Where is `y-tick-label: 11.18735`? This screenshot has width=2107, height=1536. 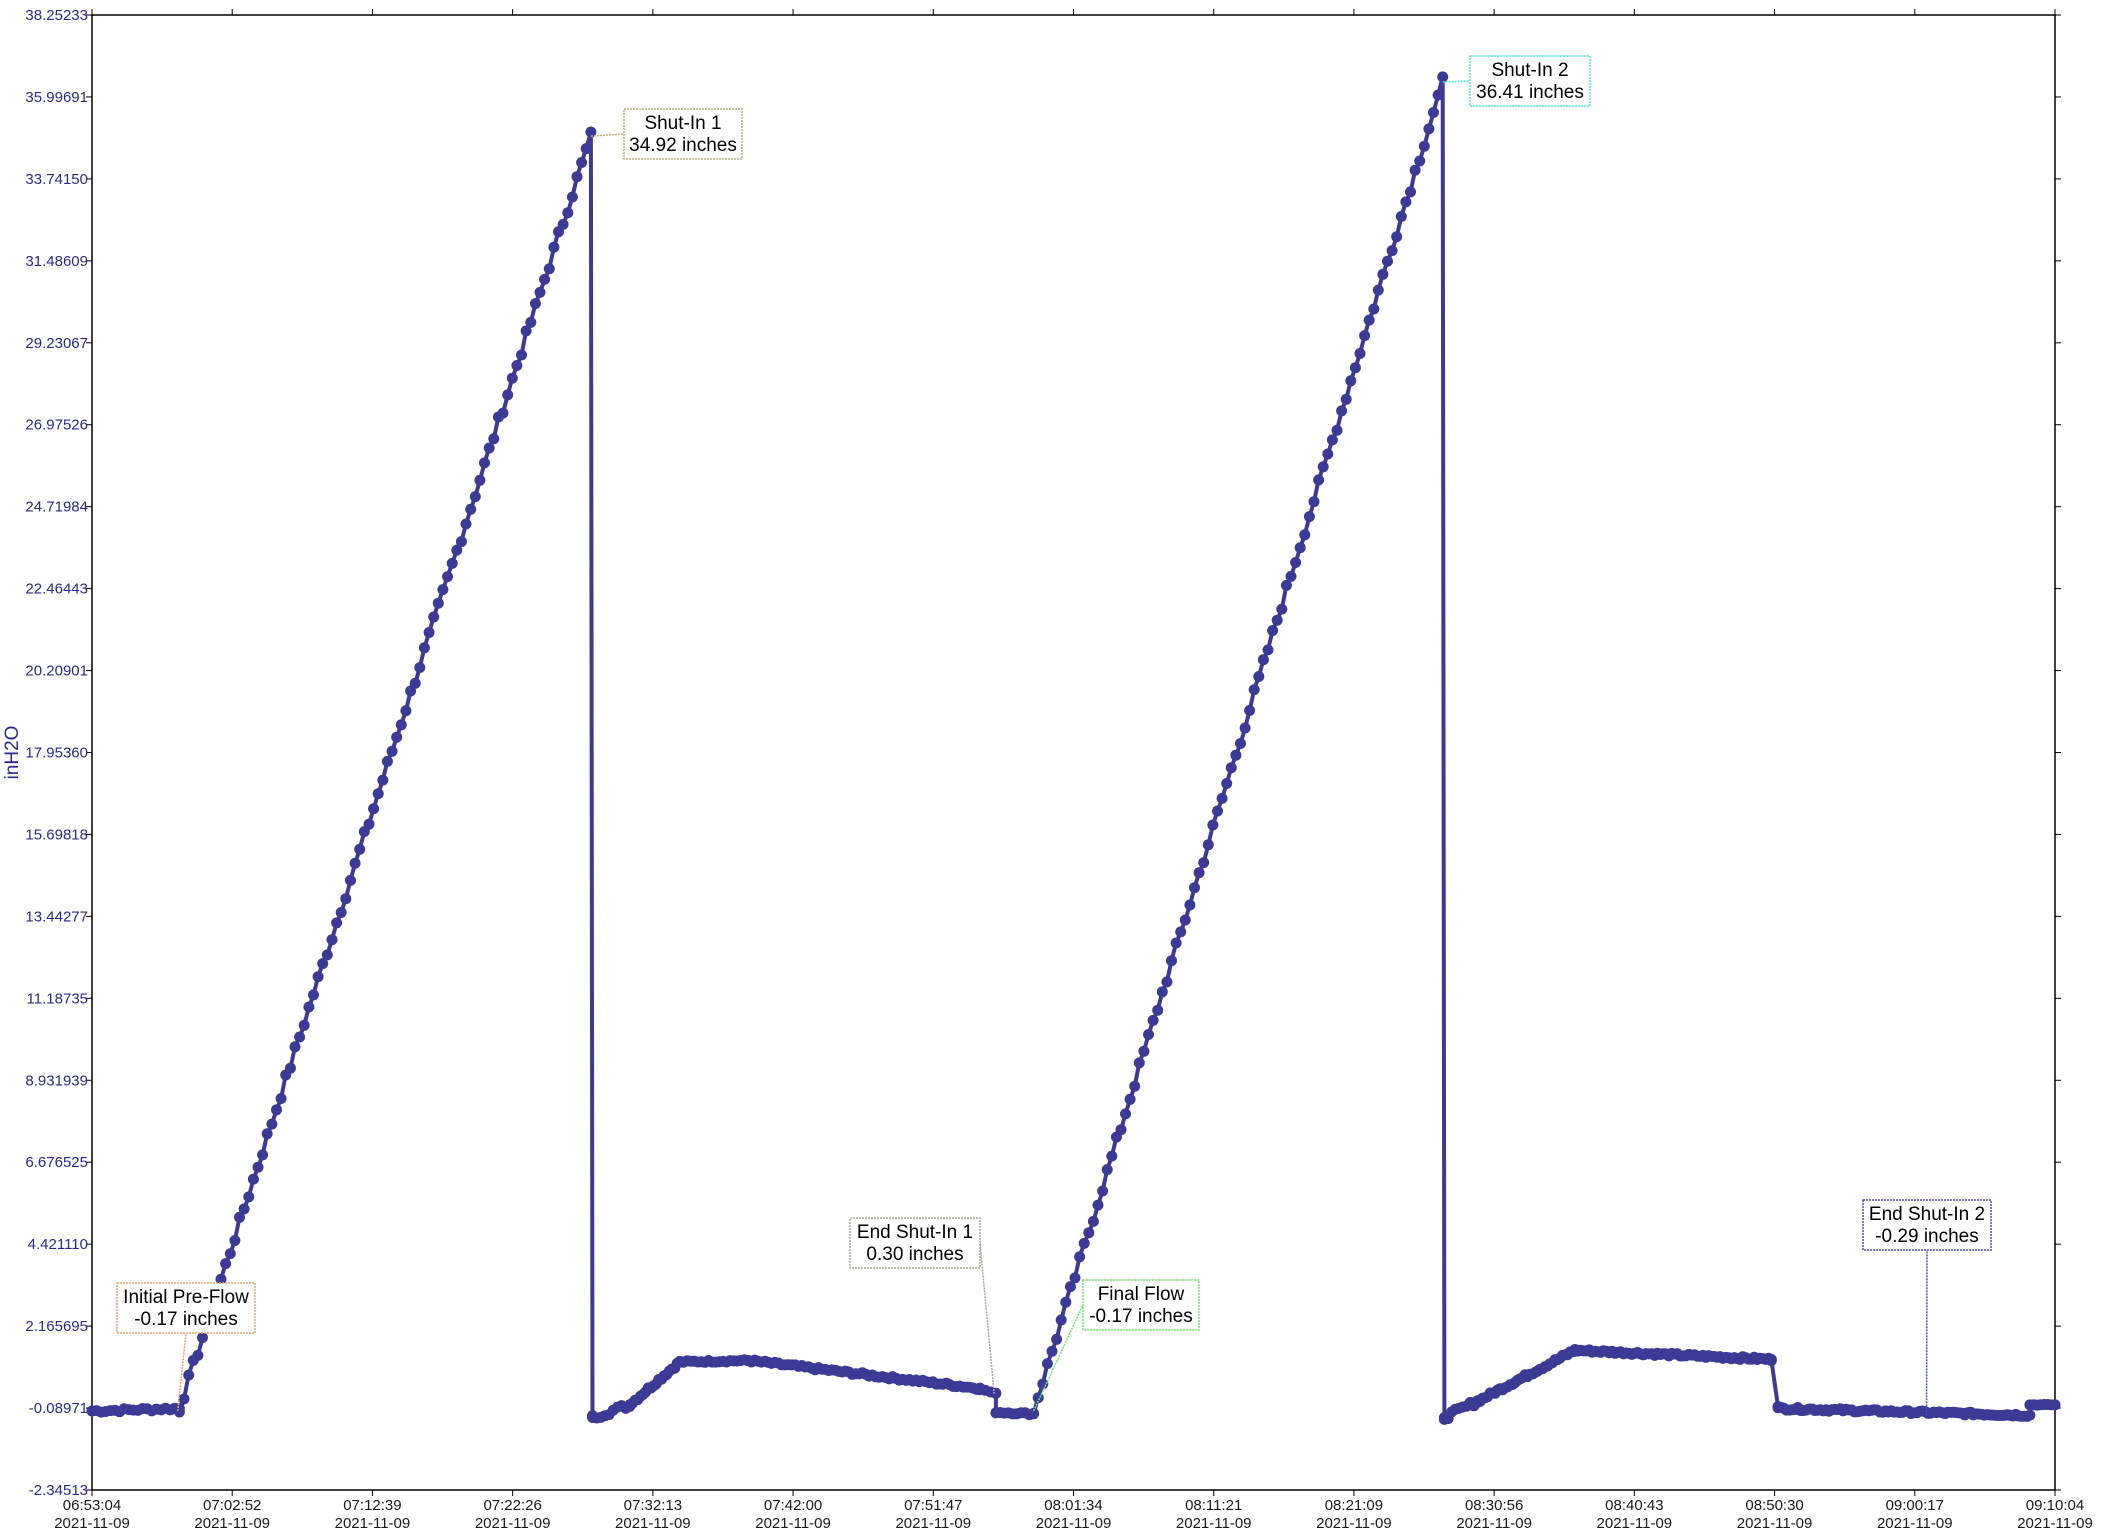 y-tick-label: 11.18735 is located at coordinates (57, 998).